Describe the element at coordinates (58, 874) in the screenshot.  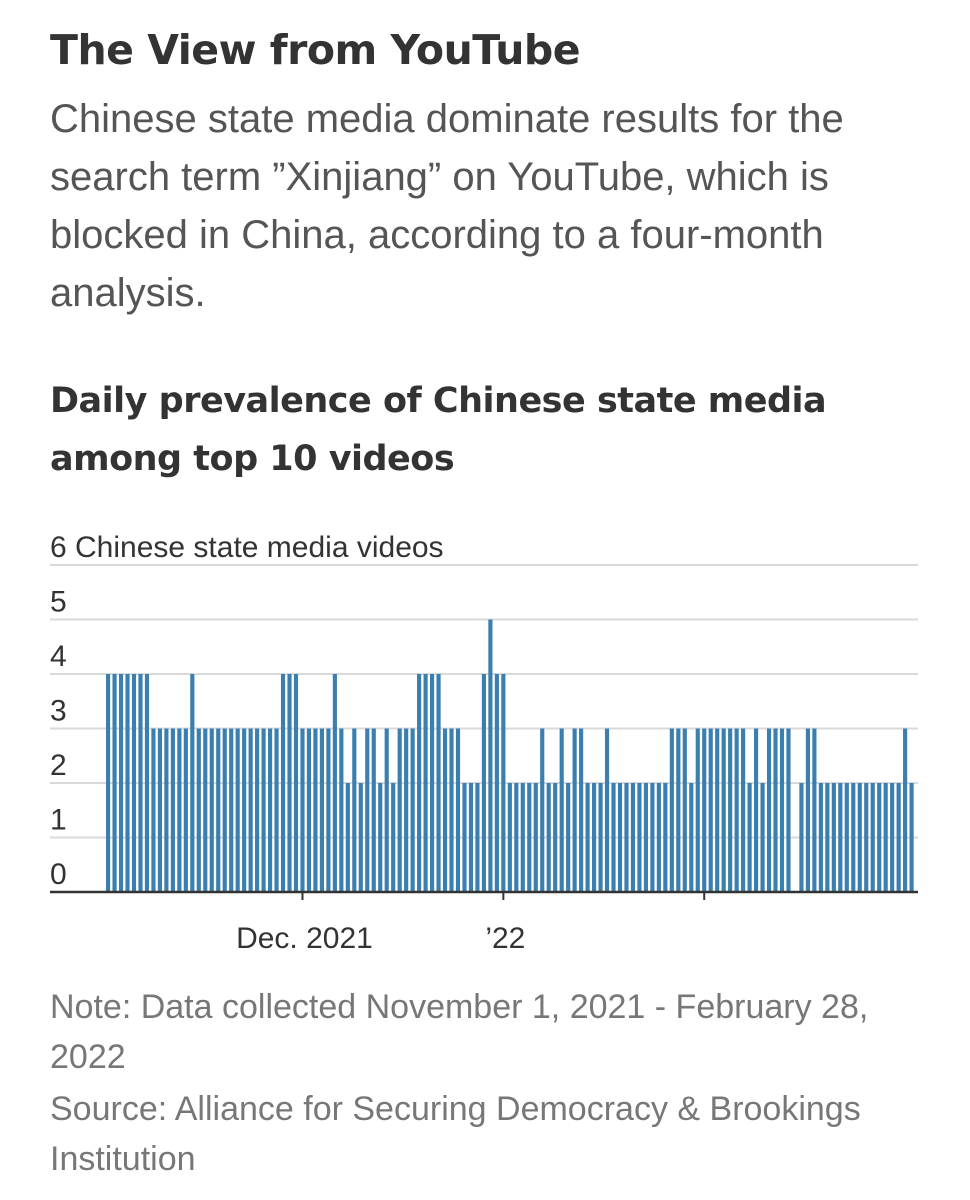
I see `y-tick-label: 0` at that location.